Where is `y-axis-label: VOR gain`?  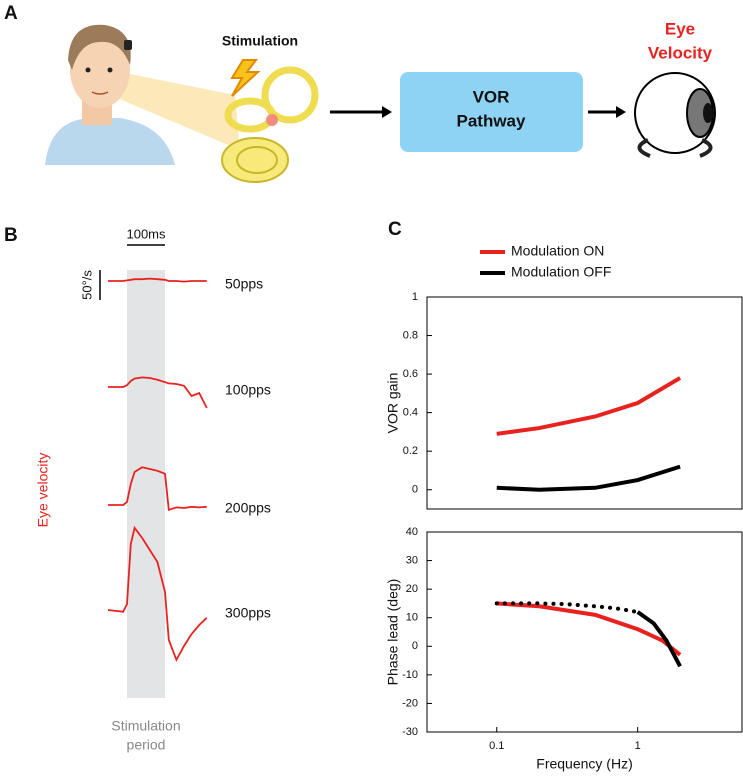
y-axis-label: VOR gain is located at coordinates (393, 403).